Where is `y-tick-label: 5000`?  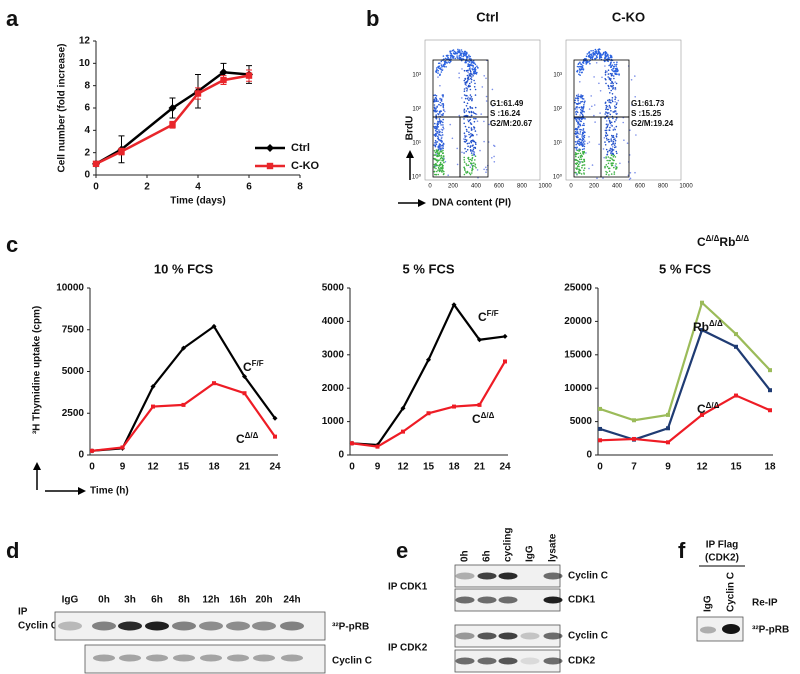
y-tick-label: 5000 is located at coordinates (73, 371).